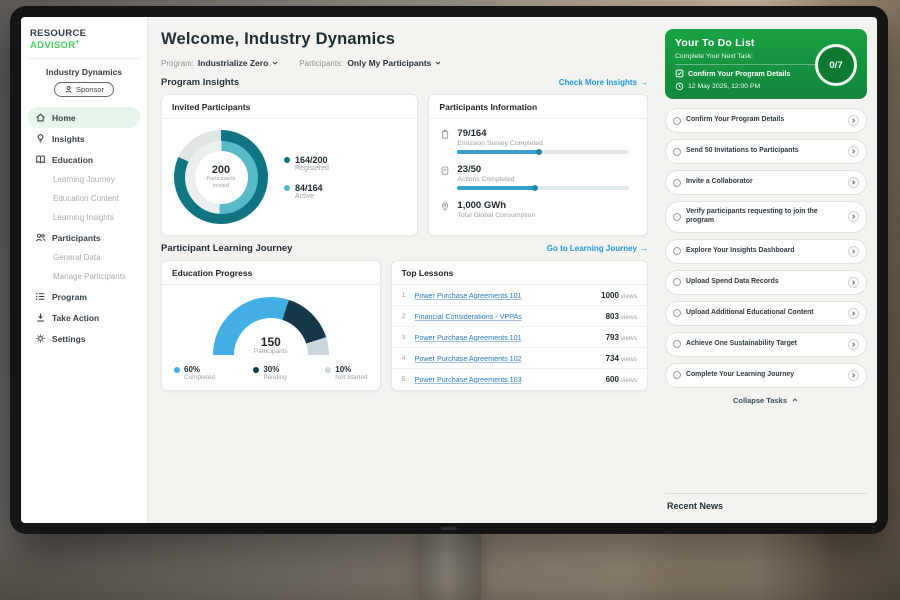 This screenshot has height=600, width=900. Describe the element at coordinates (311, 159) in the screenshot. I see `legend-value: 164/200` at that location.